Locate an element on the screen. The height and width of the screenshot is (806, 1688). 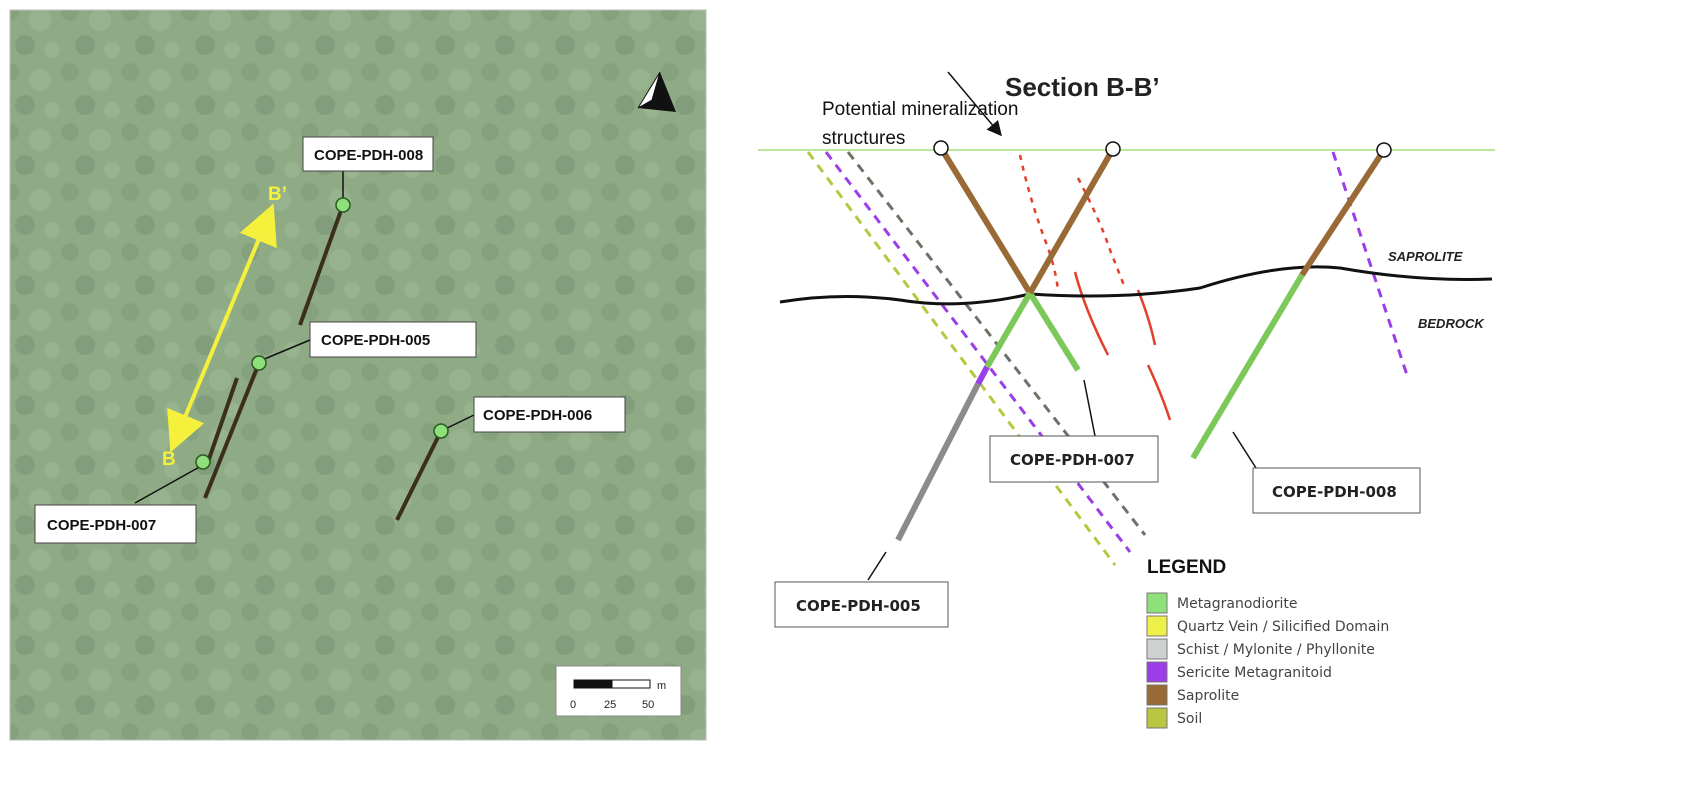
annotation-arrow is located at coordinates (974, 104).